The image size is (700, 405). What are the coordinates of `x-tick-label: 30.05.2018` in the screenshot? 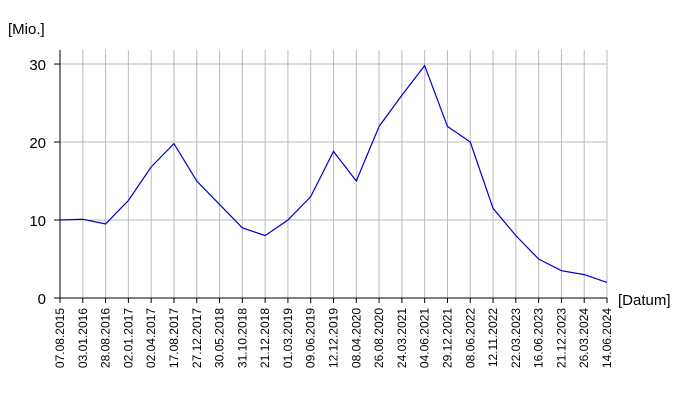 It's located at (220, 338).